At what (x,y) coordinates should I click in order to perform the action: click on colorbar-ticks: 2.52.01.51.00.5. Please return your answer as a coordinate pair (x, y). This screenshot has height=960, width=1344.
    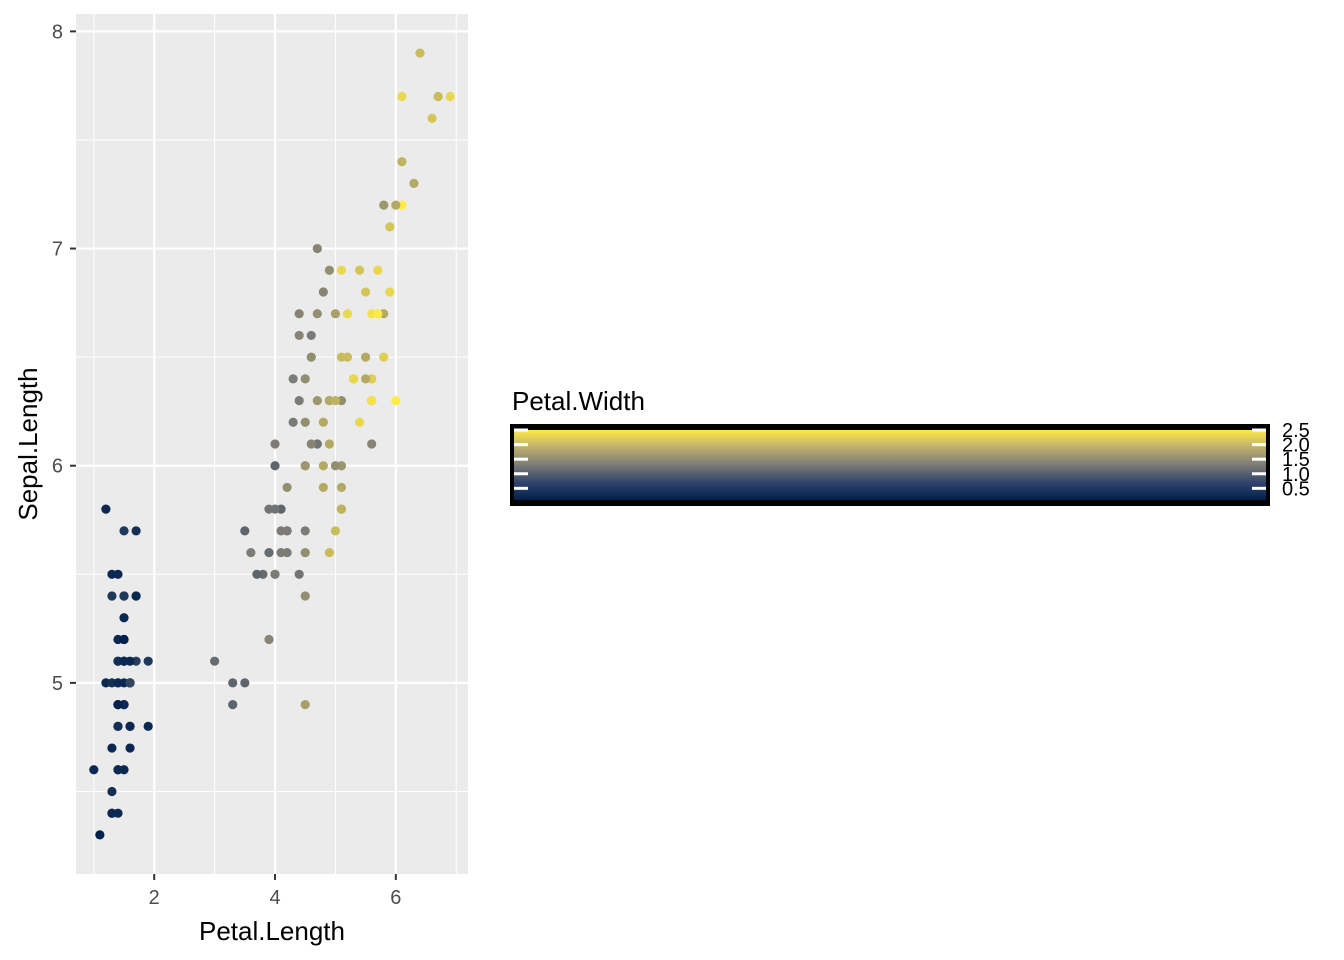
    Looking at the image, I should click on (912, 460).